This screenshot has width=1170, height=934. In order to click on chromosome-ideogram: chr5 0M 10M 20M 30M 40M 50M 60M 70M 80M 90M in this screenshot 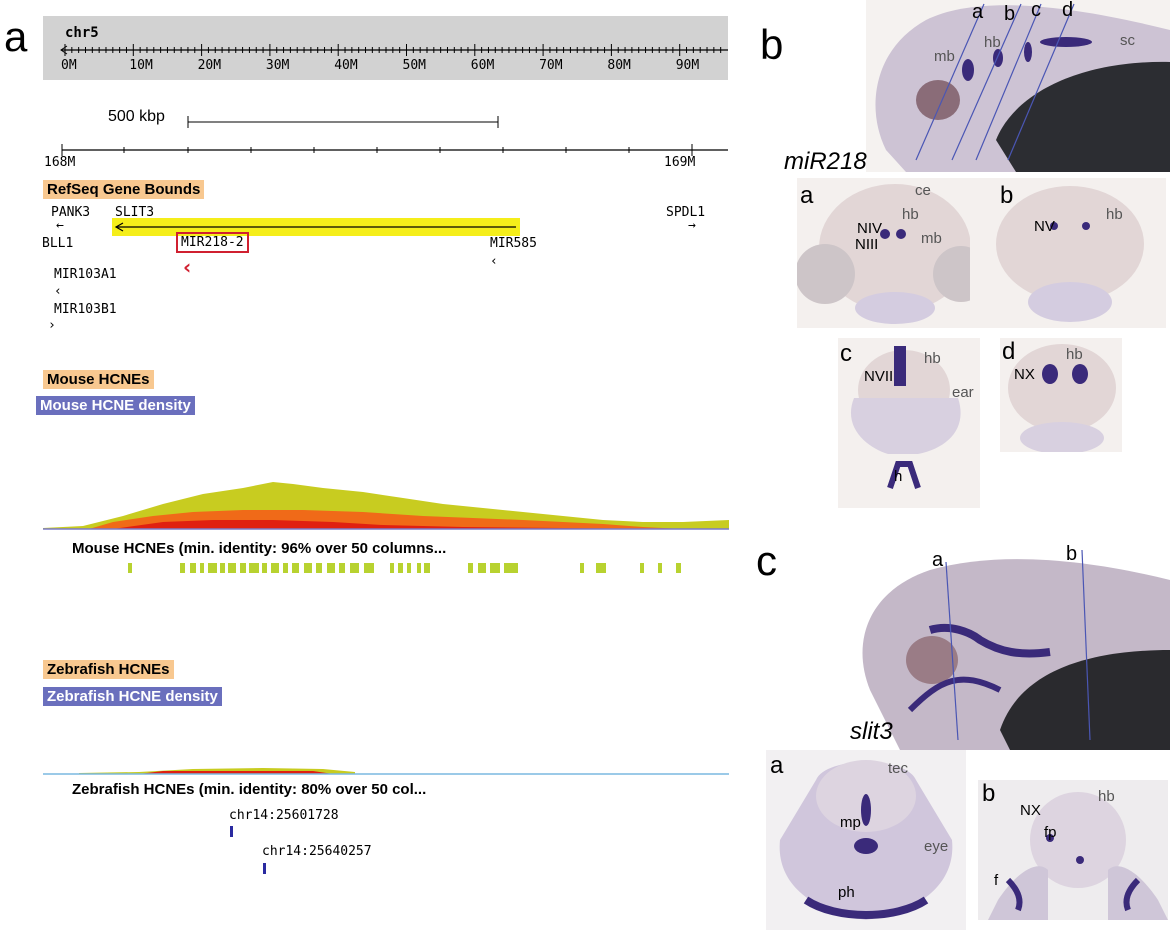, I will do `click(385, 48)`.